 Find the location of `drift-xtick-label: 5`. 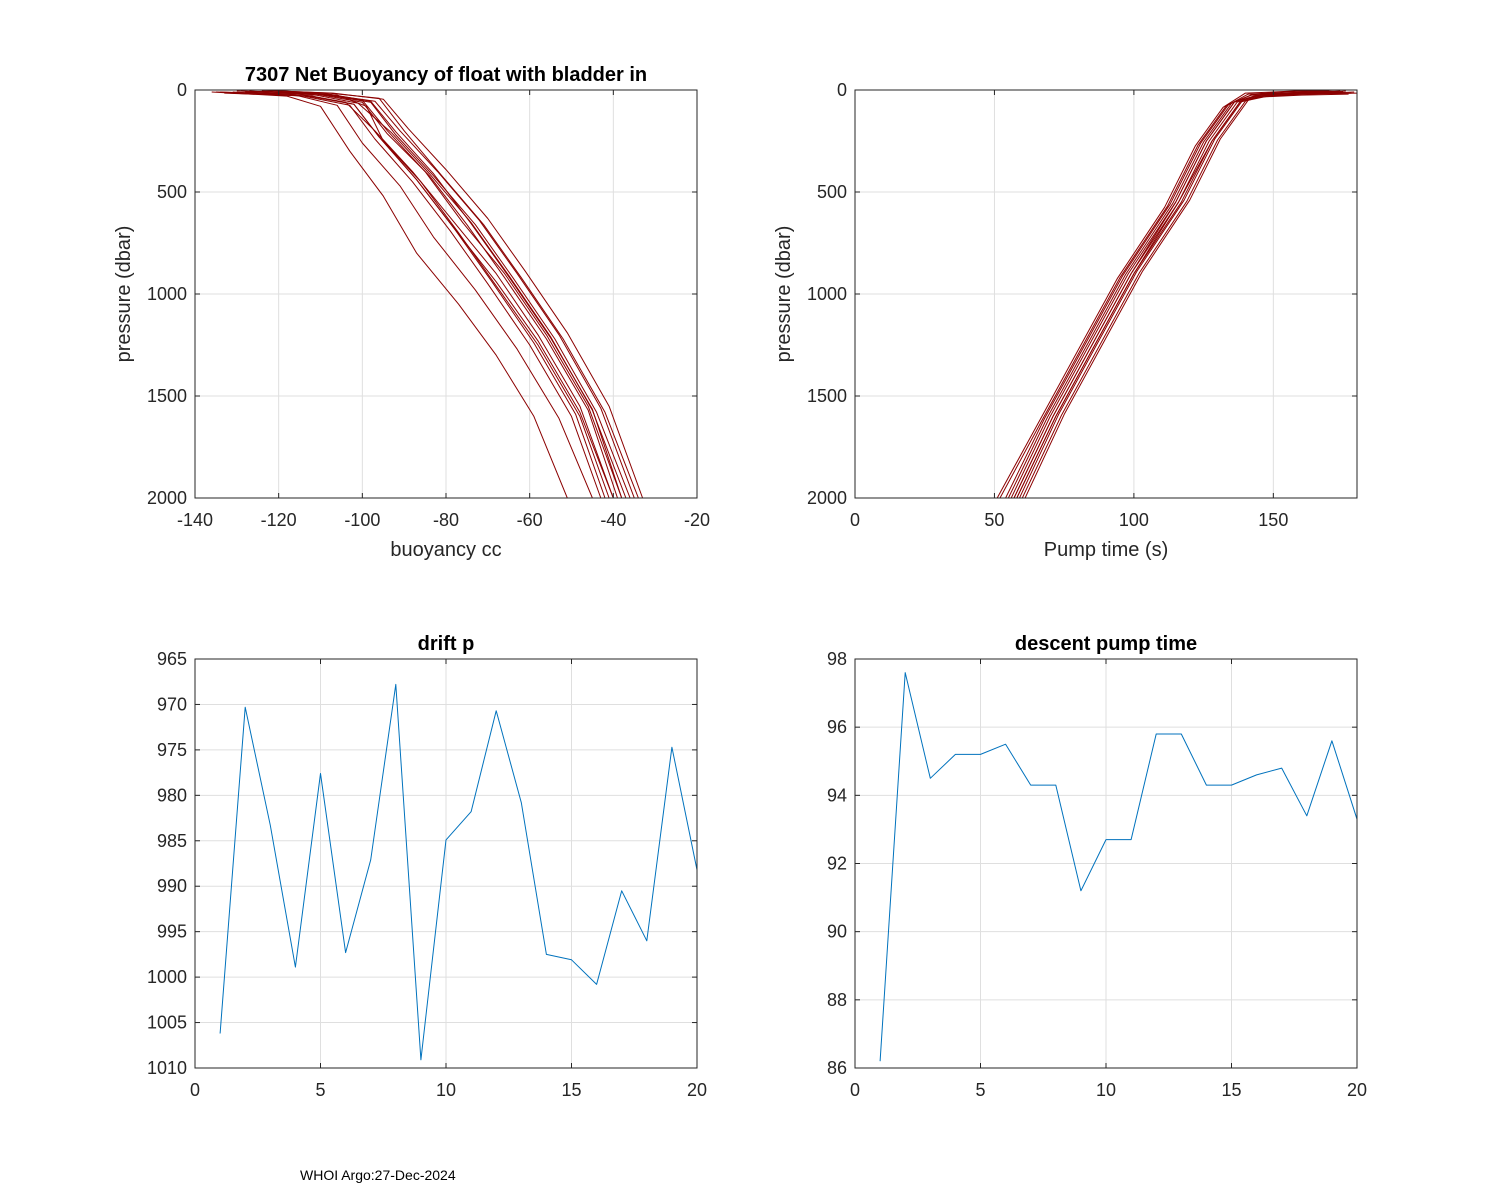

drift-xtick-label: 5 is located at coordinates (320, 1090).